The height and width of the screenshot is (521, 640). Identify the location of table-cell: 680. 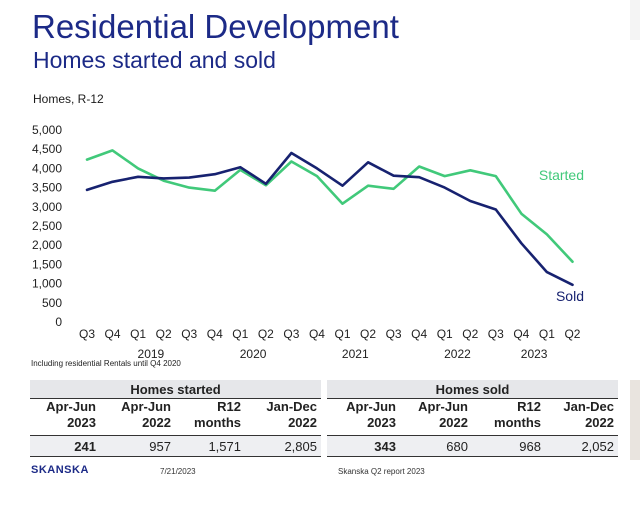
(436, 446).